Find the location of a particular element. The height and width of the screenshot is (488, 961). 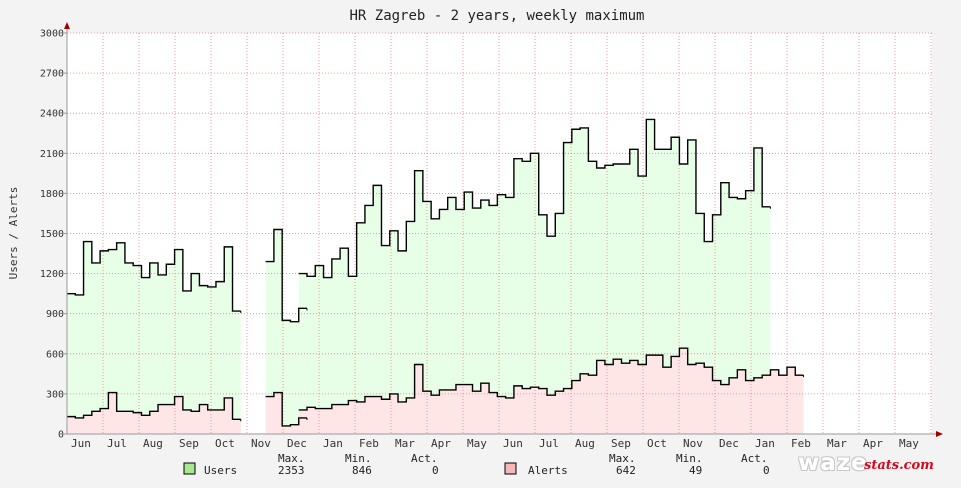

legend-users-swatch is located at coordinates (189, 468).